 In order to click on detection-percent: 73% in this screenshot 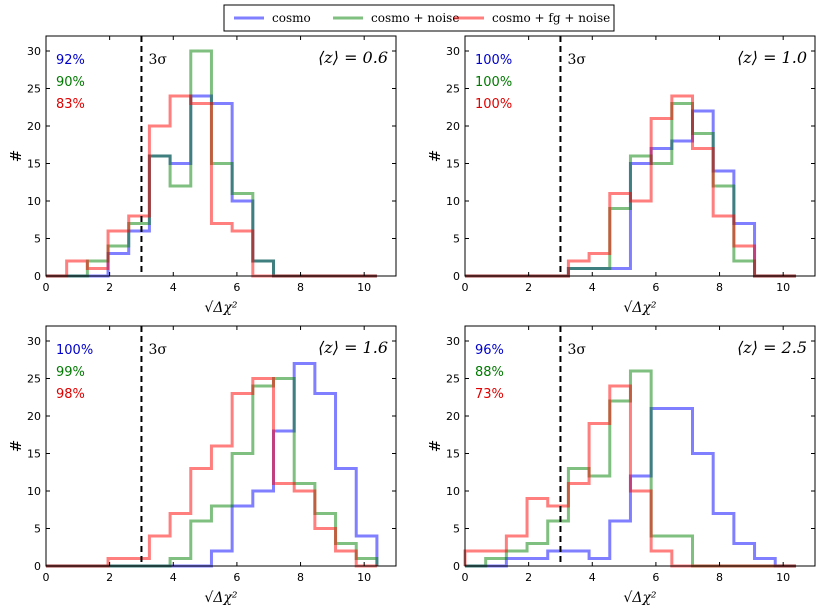, I will do `click(489, 394)`.